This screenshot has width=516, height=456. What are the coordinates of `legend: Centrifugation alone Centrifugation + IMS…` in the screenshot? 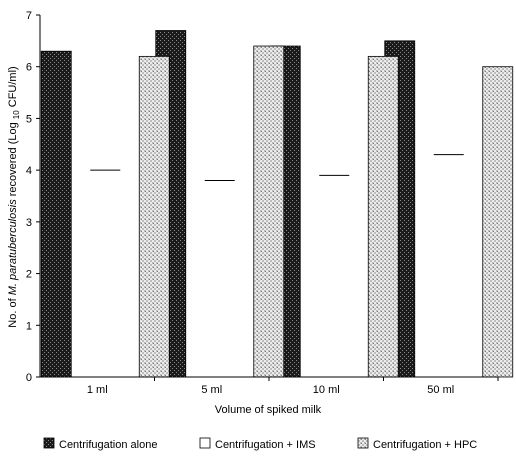 It's located at (260, 444).